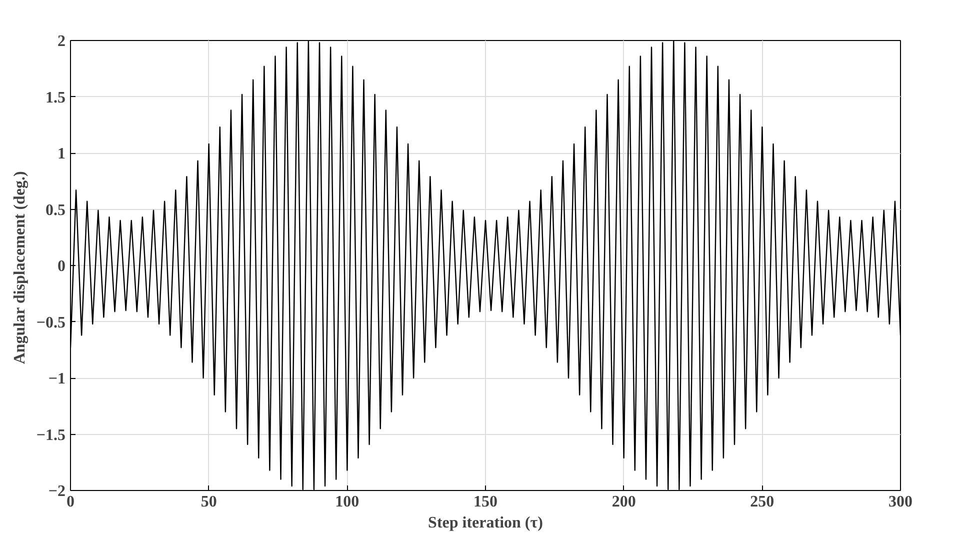 This screenshot has height=544, width=960. Describe the element at coordinates (57, 379) in the screenshot. I see `y-tick-label: −1` at that location.